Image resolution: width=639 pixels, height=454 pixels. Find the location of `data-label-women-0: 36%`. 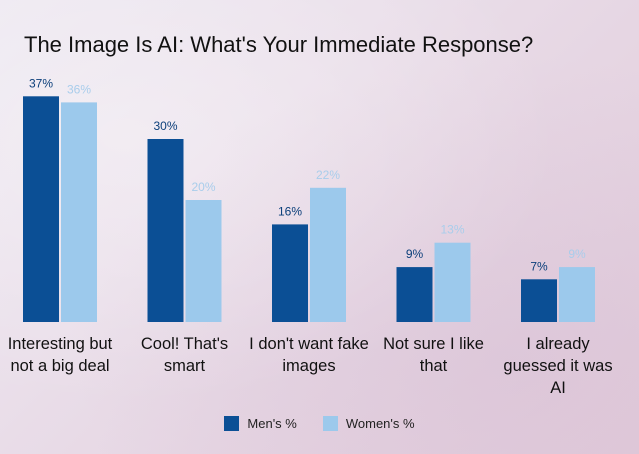

data-label-women-0: 36% is located at coordinates (79, 89).